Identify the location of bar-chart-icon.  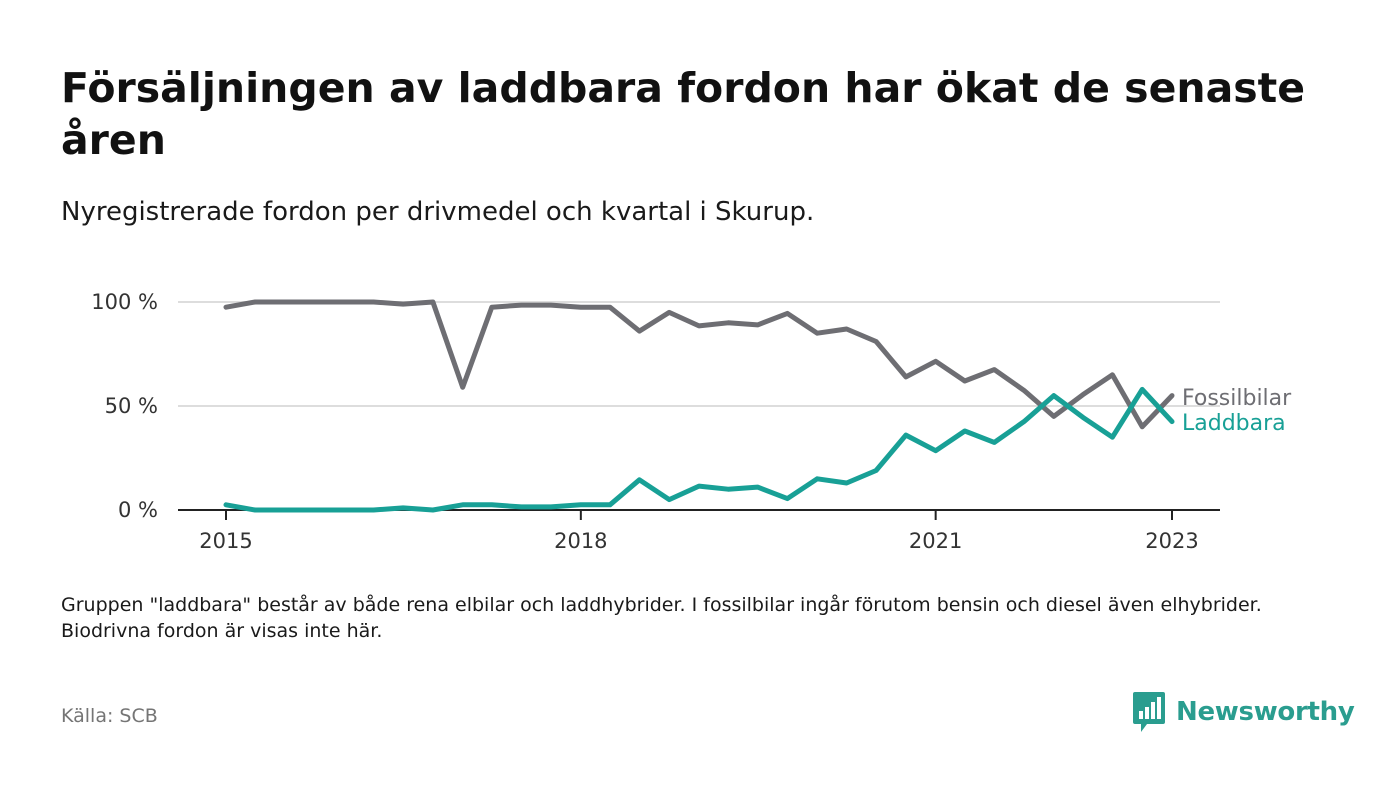
(1149, 712).